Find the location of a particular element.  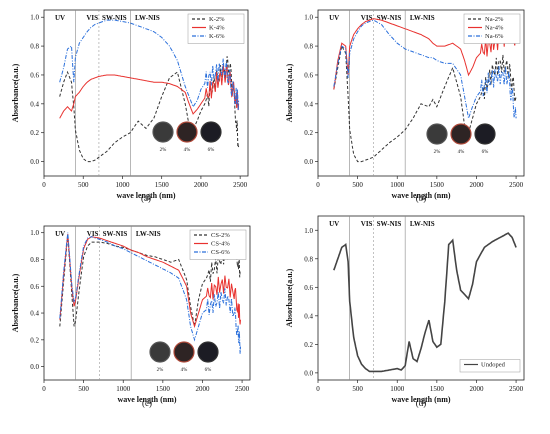

panel-caption: (a) is located at coordinates (146, 198).